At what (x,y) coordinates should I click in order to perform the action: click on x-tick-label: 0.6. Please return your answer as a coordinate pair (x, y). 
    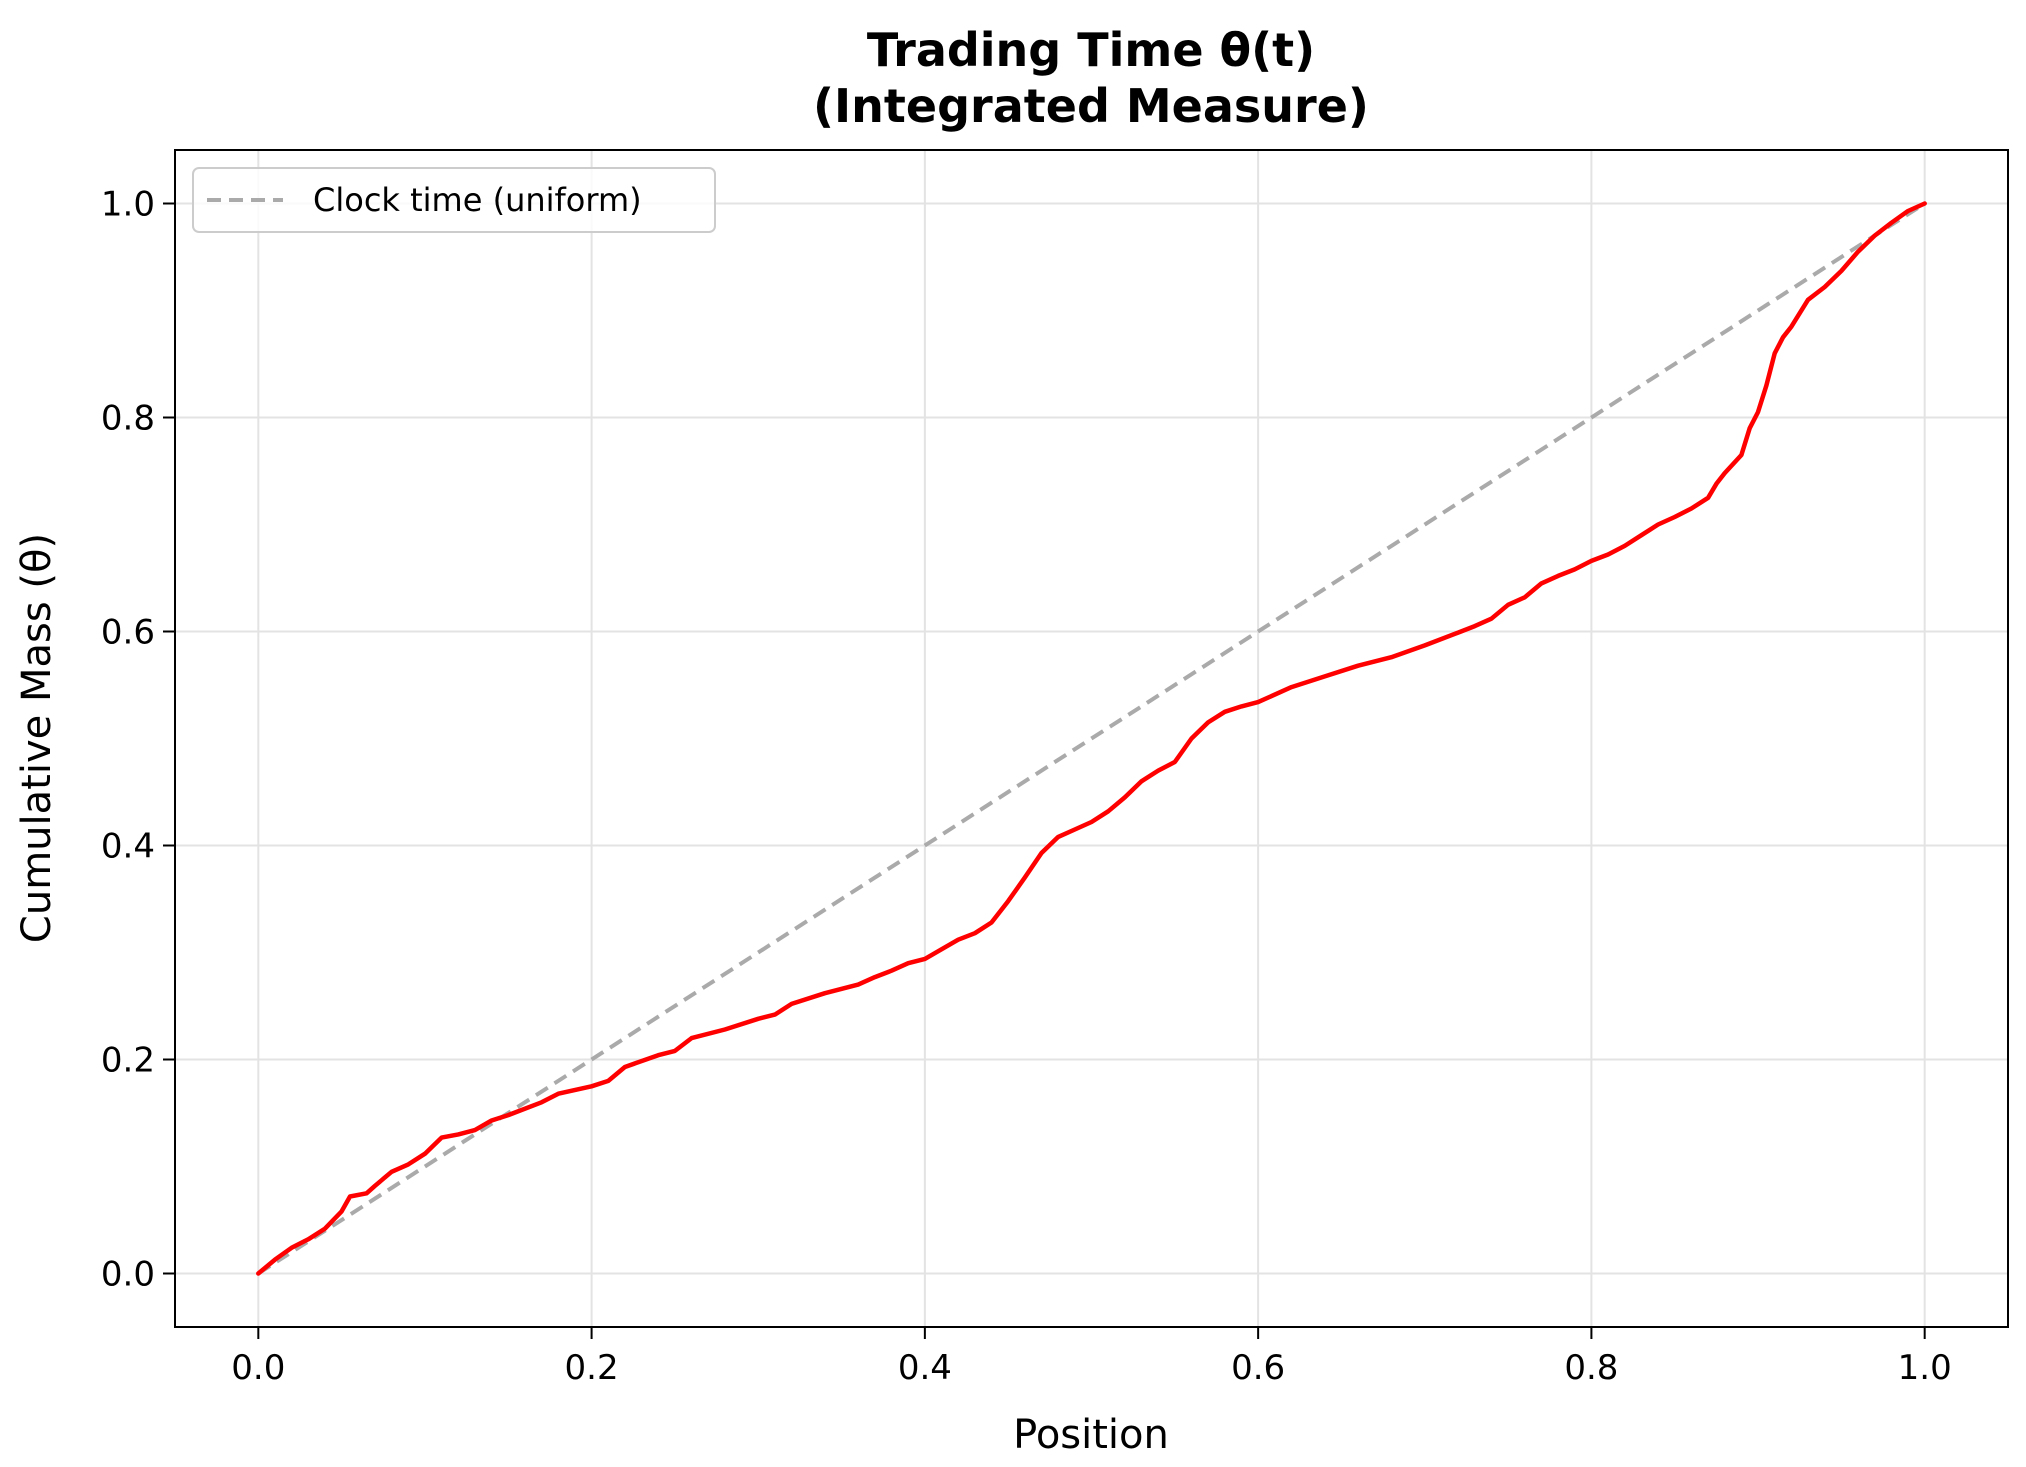
    Looking at the image, I should click on (1258, 1368).